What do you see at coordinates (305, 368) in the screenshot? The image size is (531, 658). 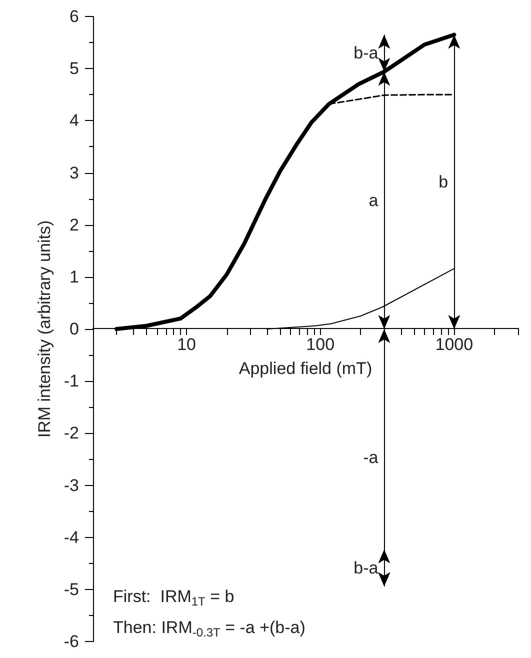 I see `x-axis-title: Applied field (mT)` at bounding box center [305, 368].